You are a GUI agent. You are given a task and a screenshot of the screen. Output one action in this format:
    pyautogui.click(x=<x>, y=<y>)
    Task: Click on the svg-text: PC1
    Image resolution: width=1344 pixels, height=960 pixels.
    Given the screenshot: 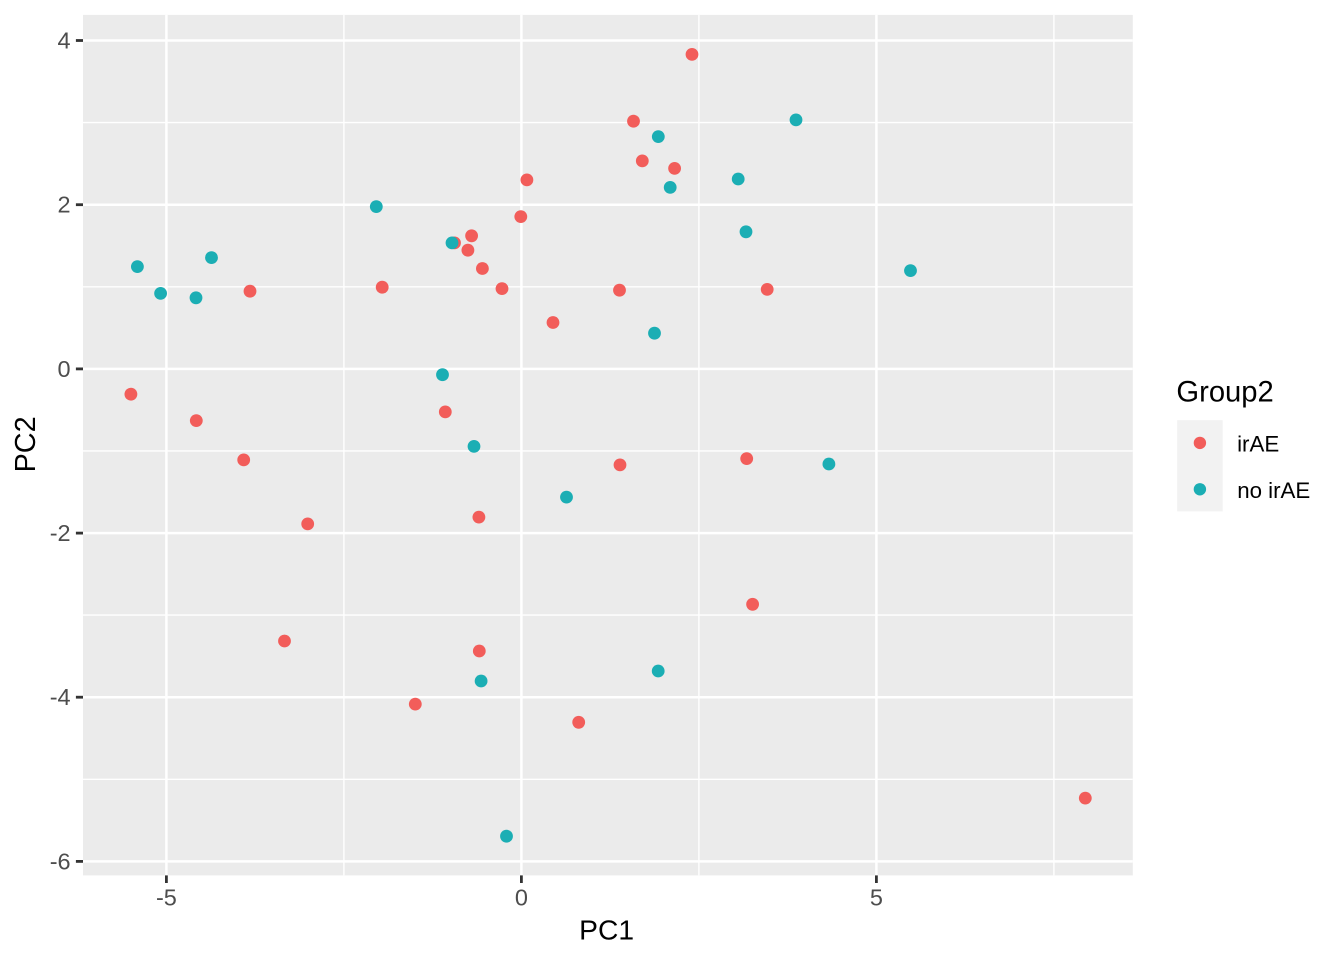 What is the action you would take?
    pyautogui.click(x=606, y=929)
    